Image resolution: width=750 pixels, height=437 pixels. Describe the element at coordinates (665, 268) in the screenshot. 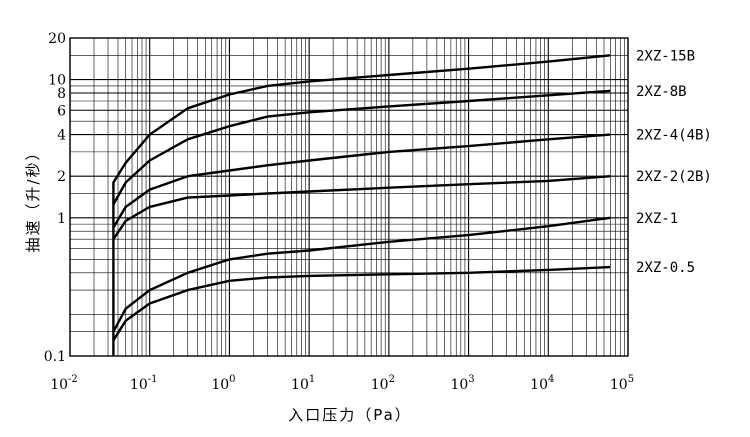

I see `series-label-5: 2XZ-0.5` at that location.